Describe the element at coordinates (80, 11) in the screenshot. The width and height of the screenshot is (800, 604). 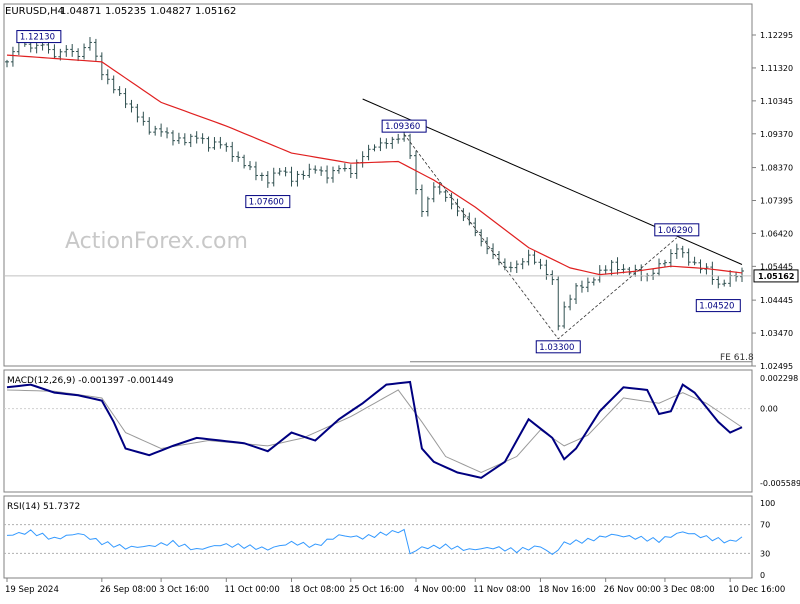
I see `header-open: 1.04871` at that location.